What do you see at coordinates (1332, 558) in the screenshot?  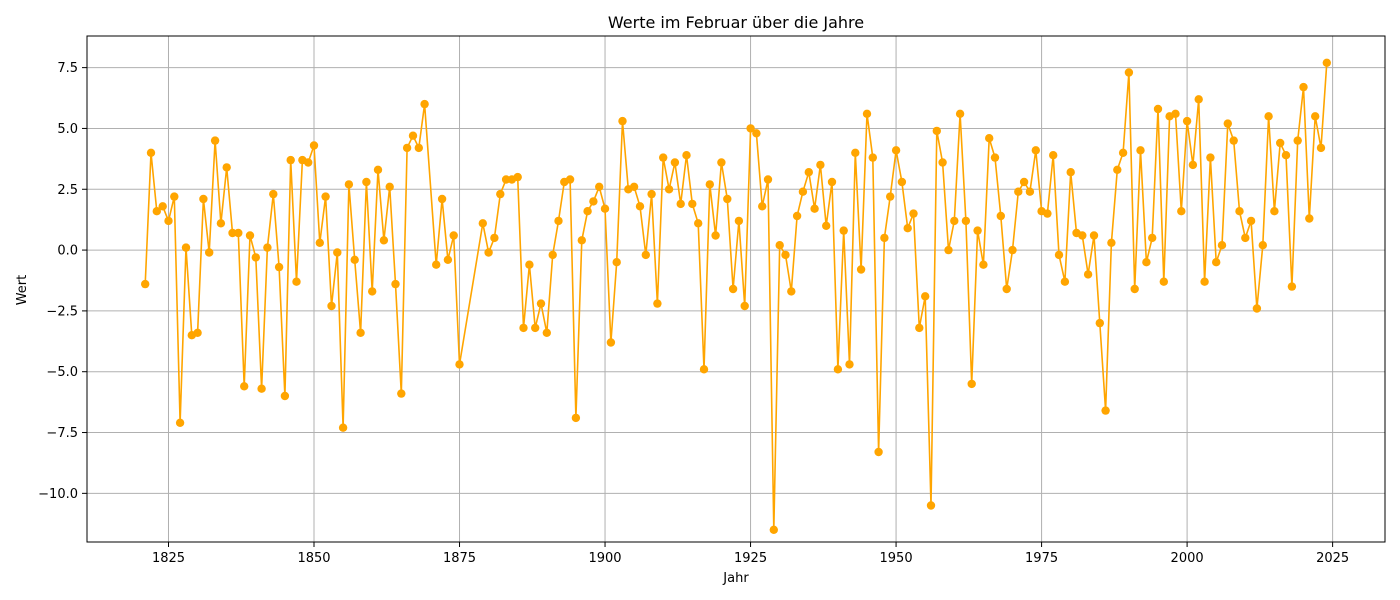 I see `x-tick-label: 2025` at bounding box center [1332, 558].